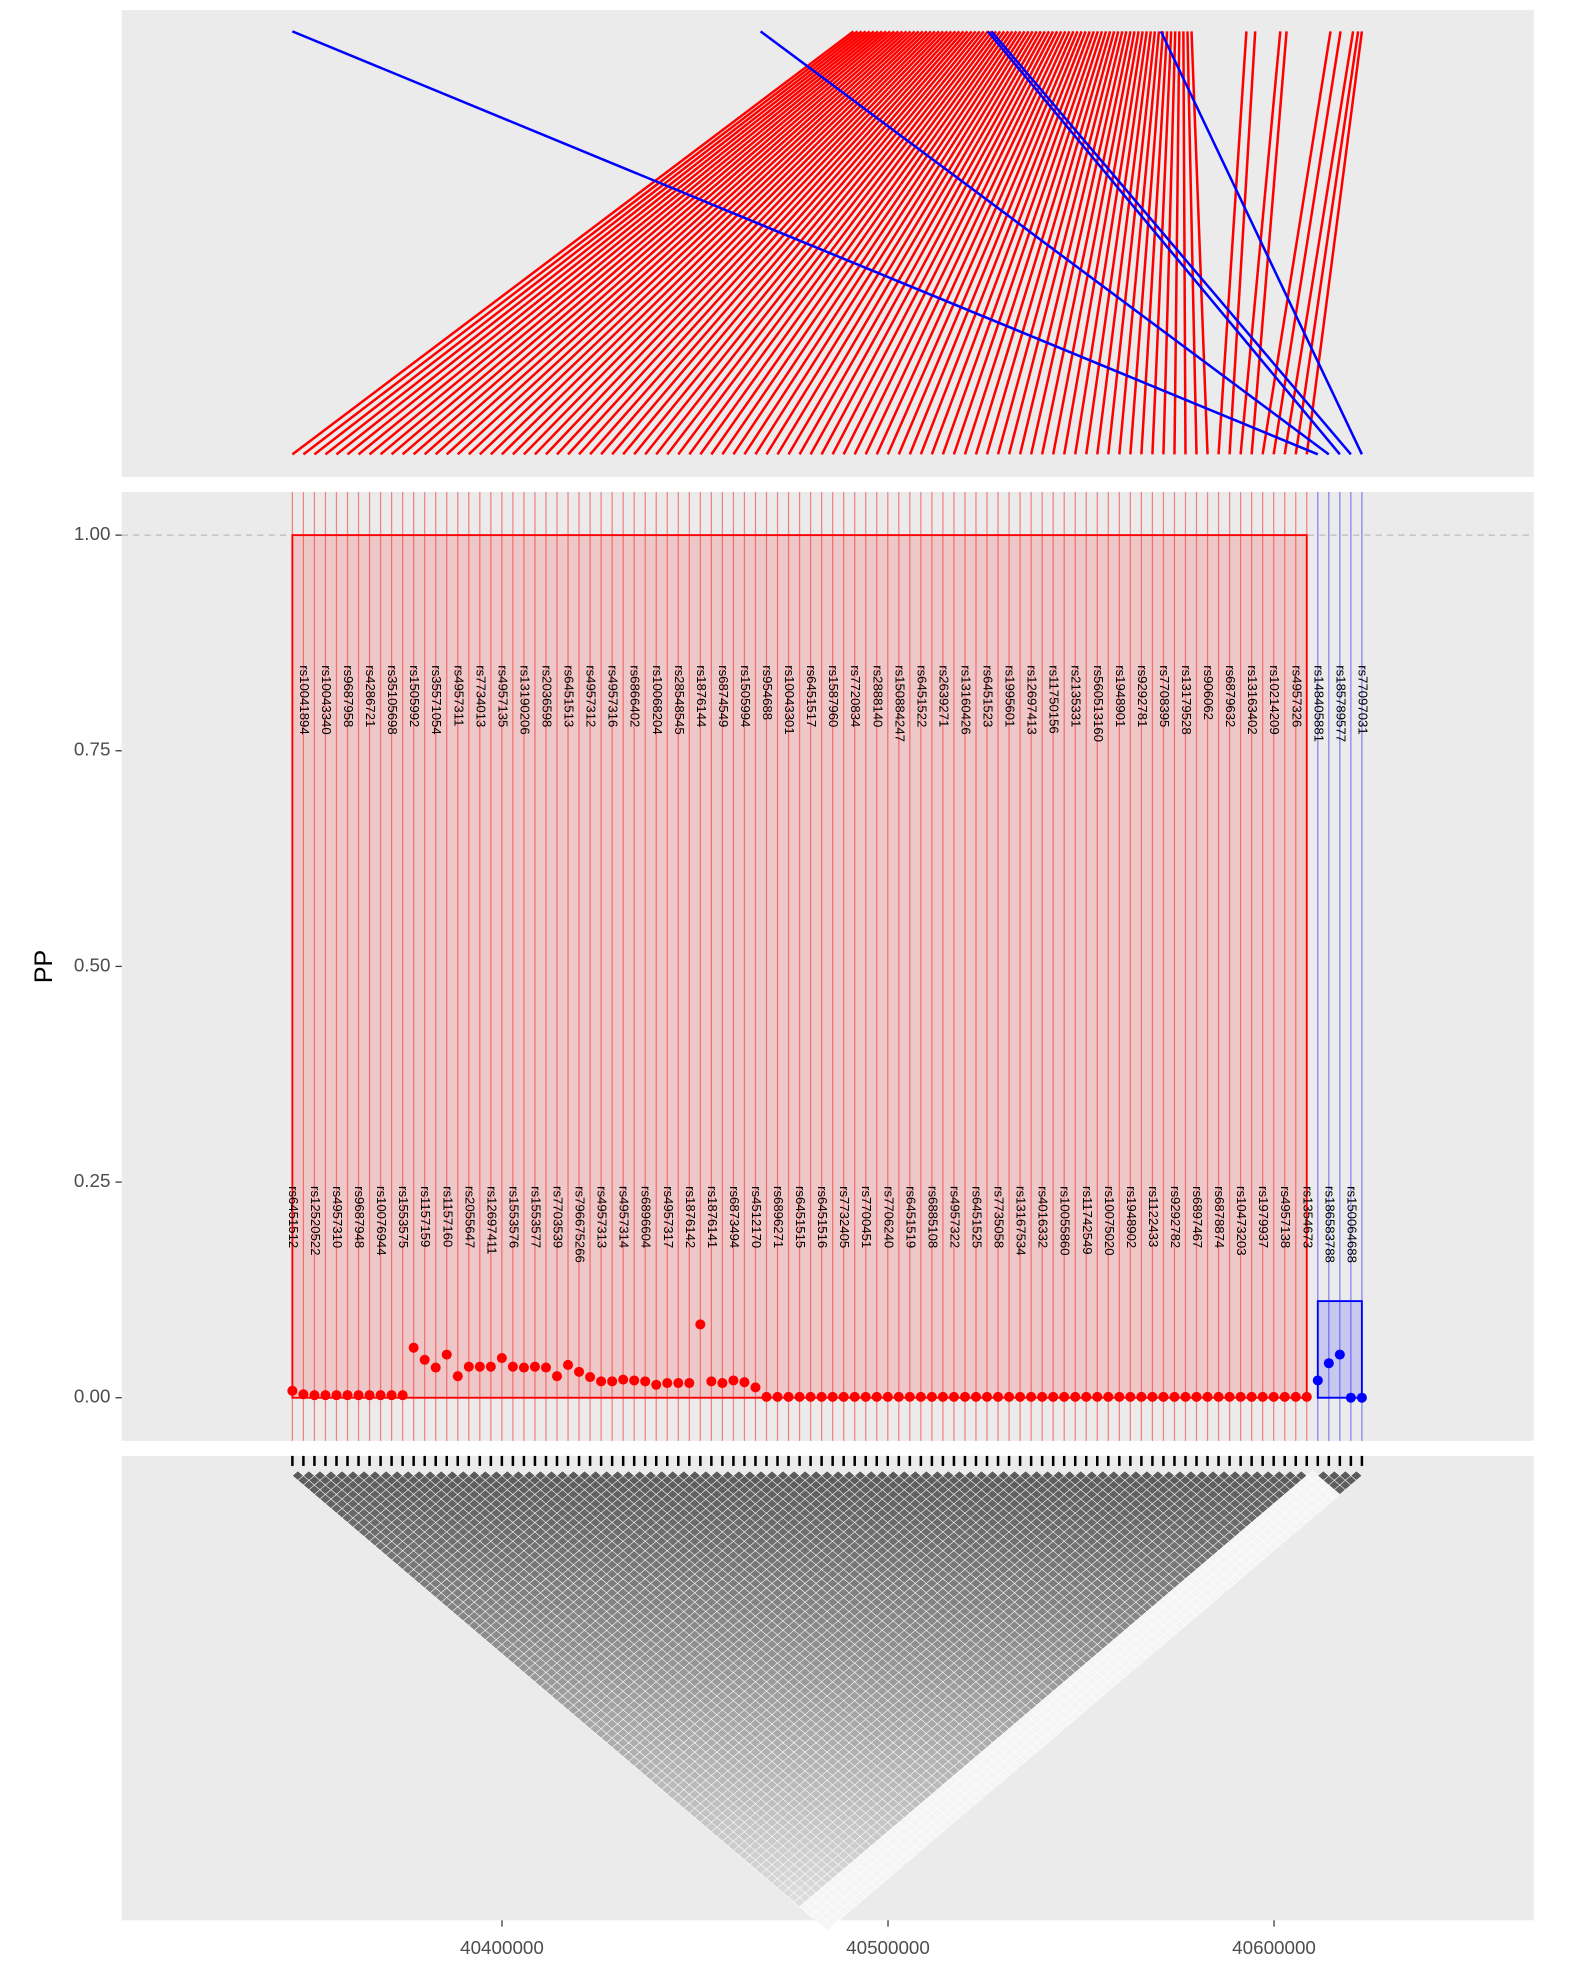 This screenshot has height=1968, width=1574. Describe the element at coordinates (92, 1396) in the screenshot. I see `y-tick-label: 0.00` at that location.